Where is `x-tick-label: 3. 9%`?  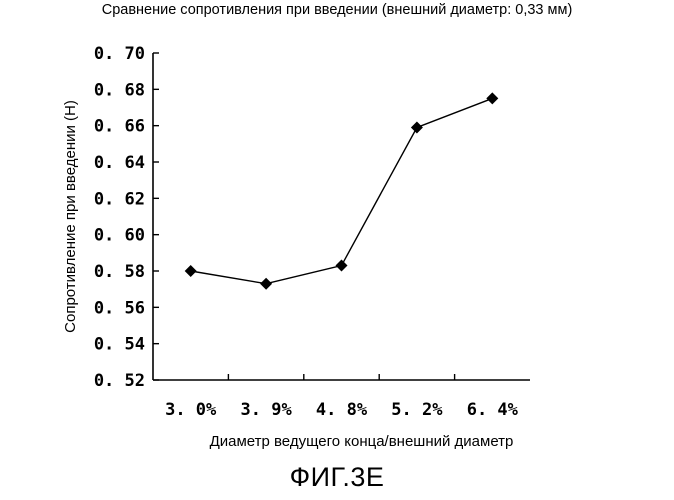 x-tick-label: 3. 9% is located at coordinates (267, 410).